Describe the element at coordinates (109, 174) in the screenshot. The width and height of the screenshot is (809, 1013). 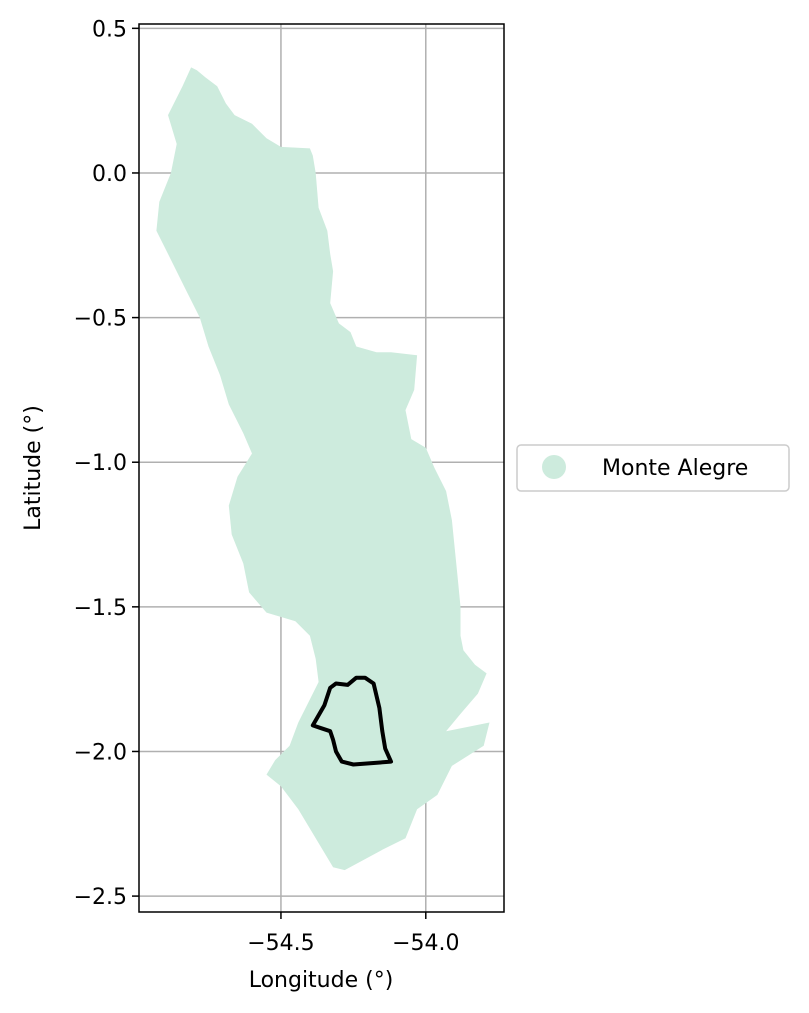
I see `y-tick-label: 0.0` at that location.